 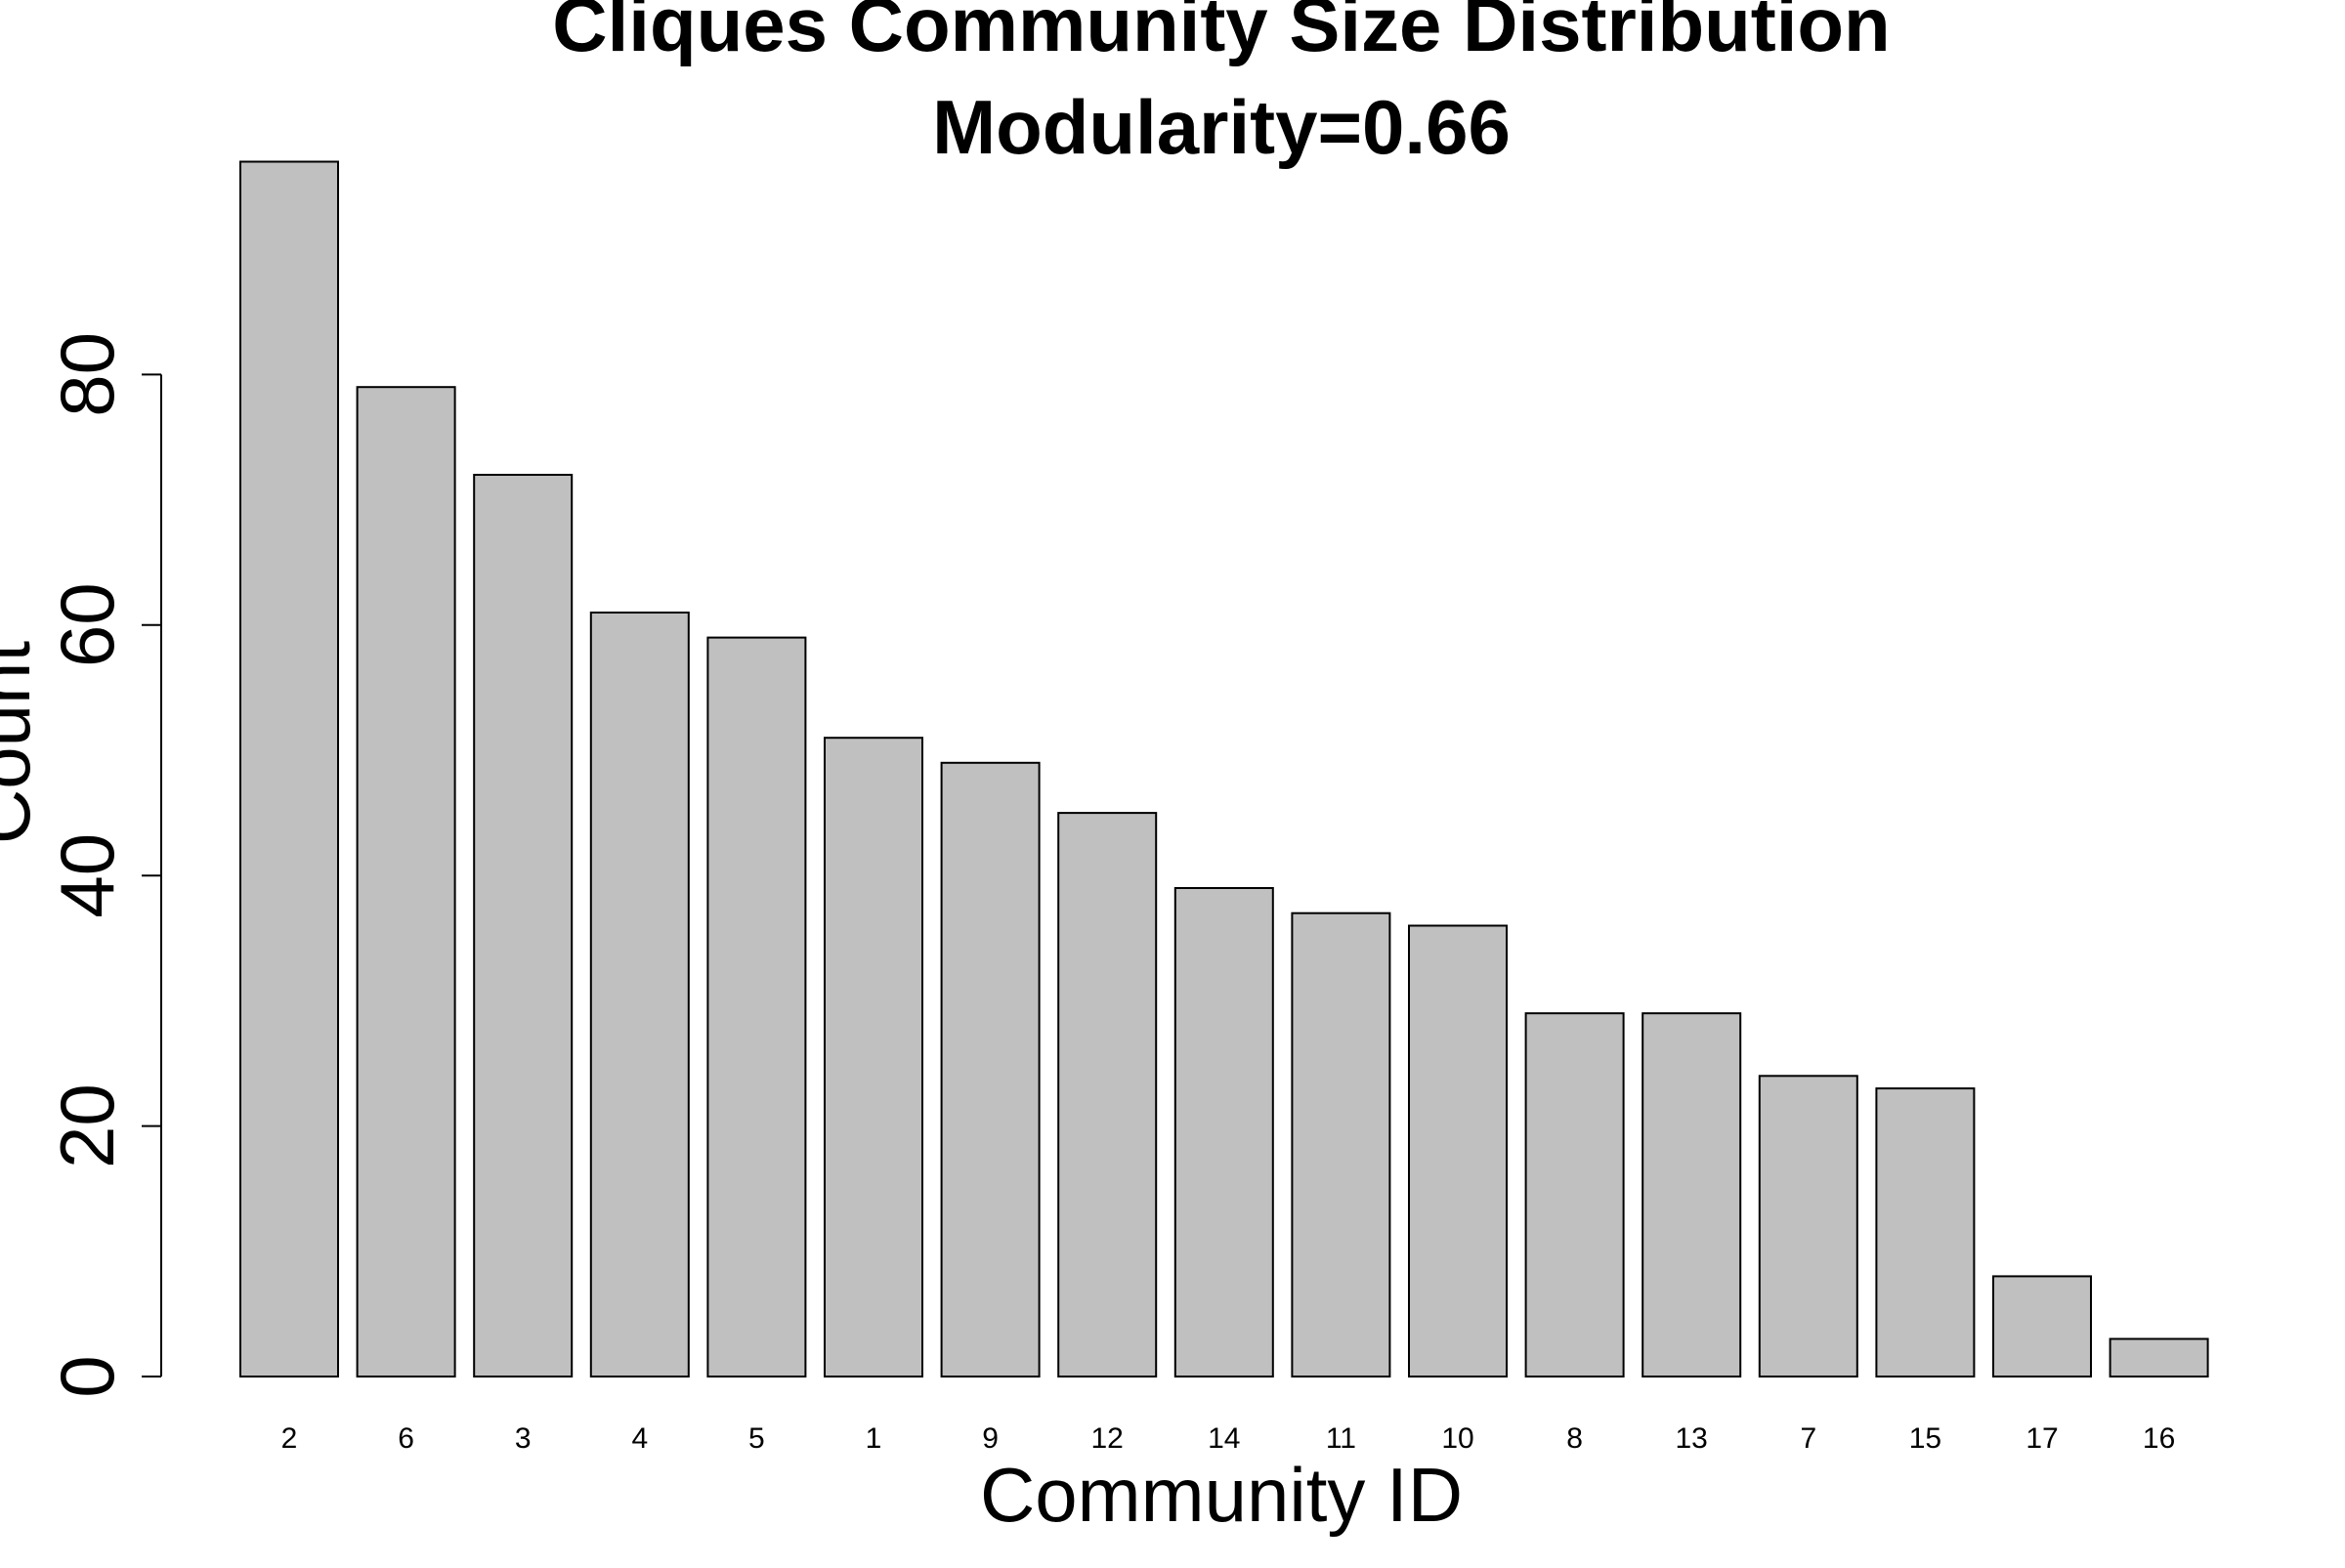 I want to click on y-tick-label: 40, so click(x=87, y=875).